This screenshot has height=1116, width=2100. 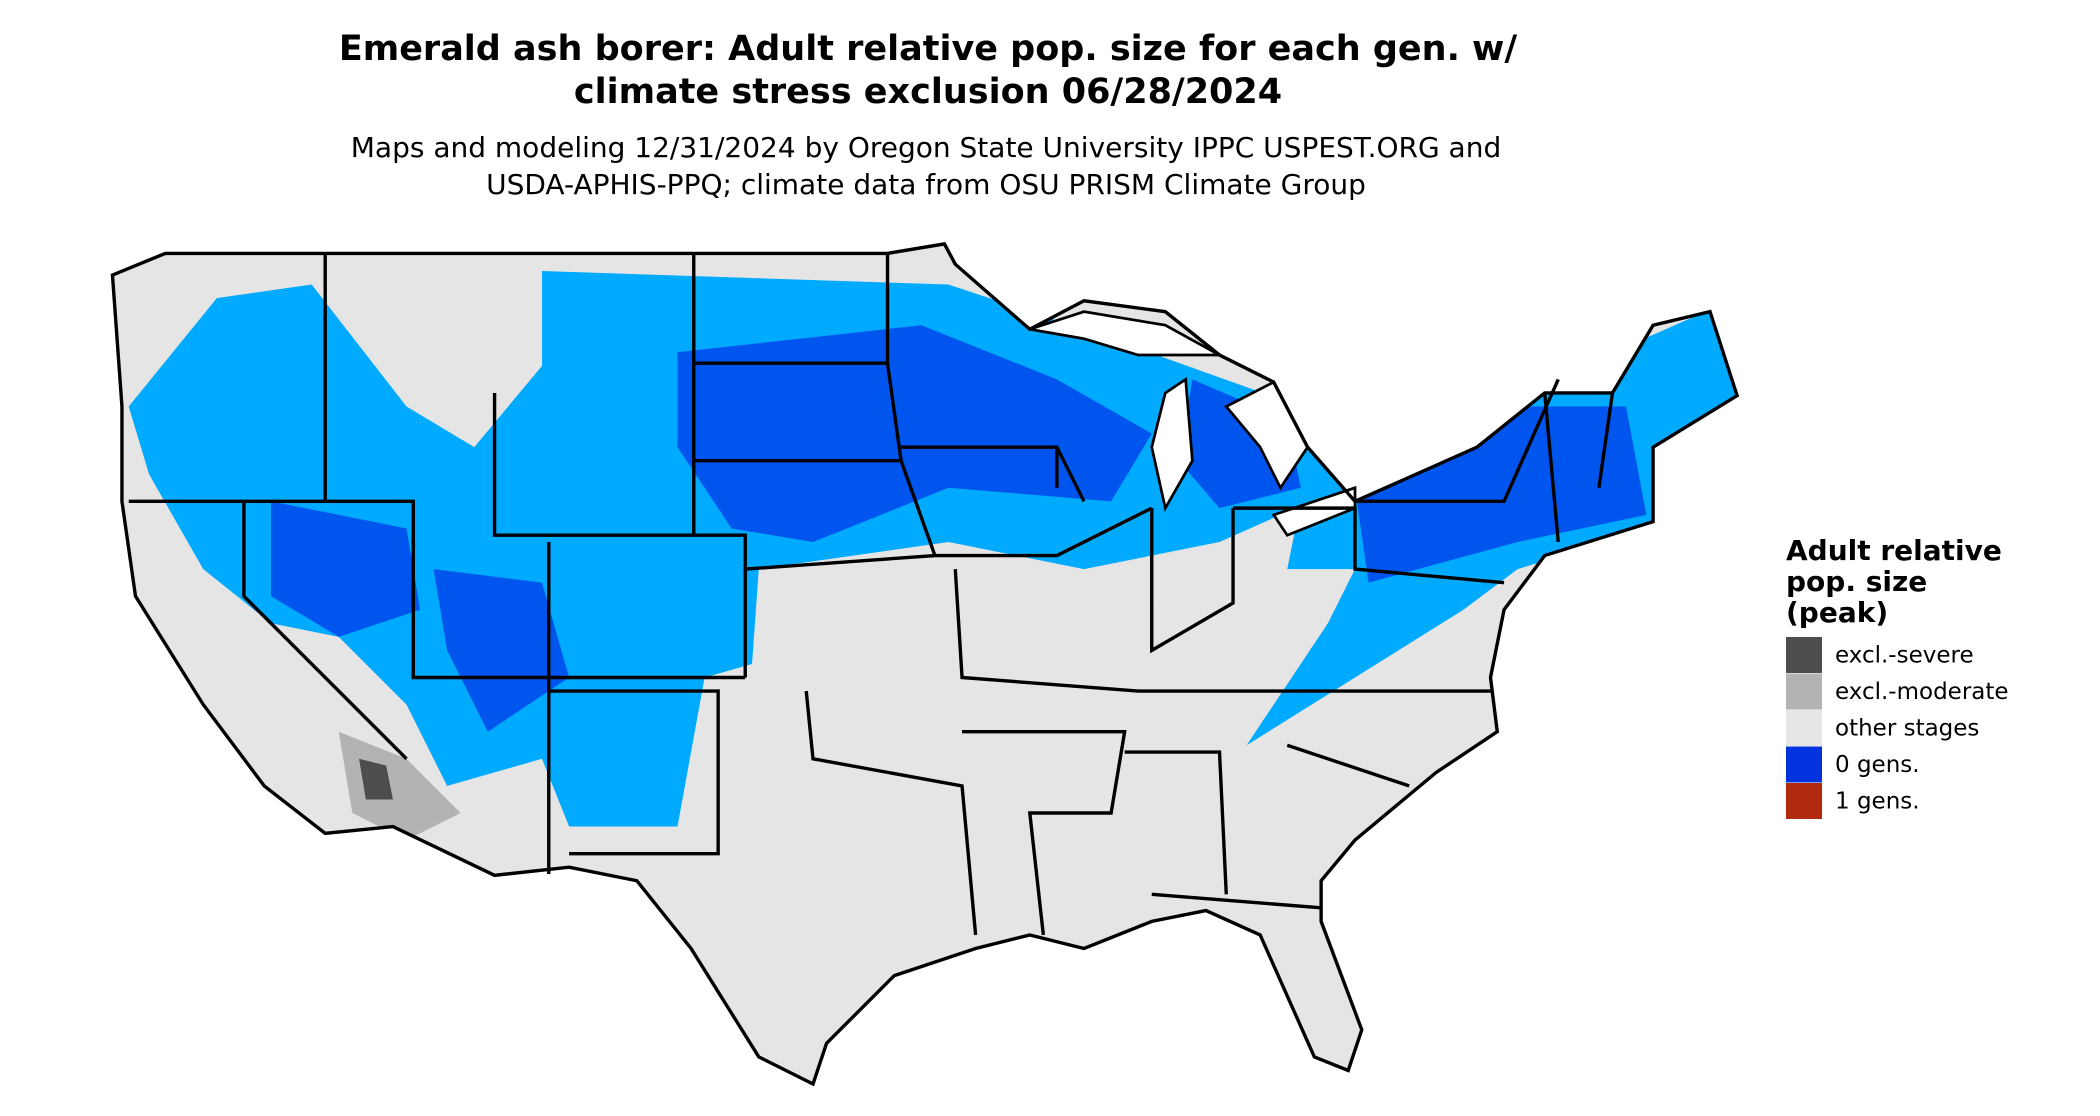 I want to click on title-line: climate stress exclusion 06/28/2024, so click(x=928, y=92).